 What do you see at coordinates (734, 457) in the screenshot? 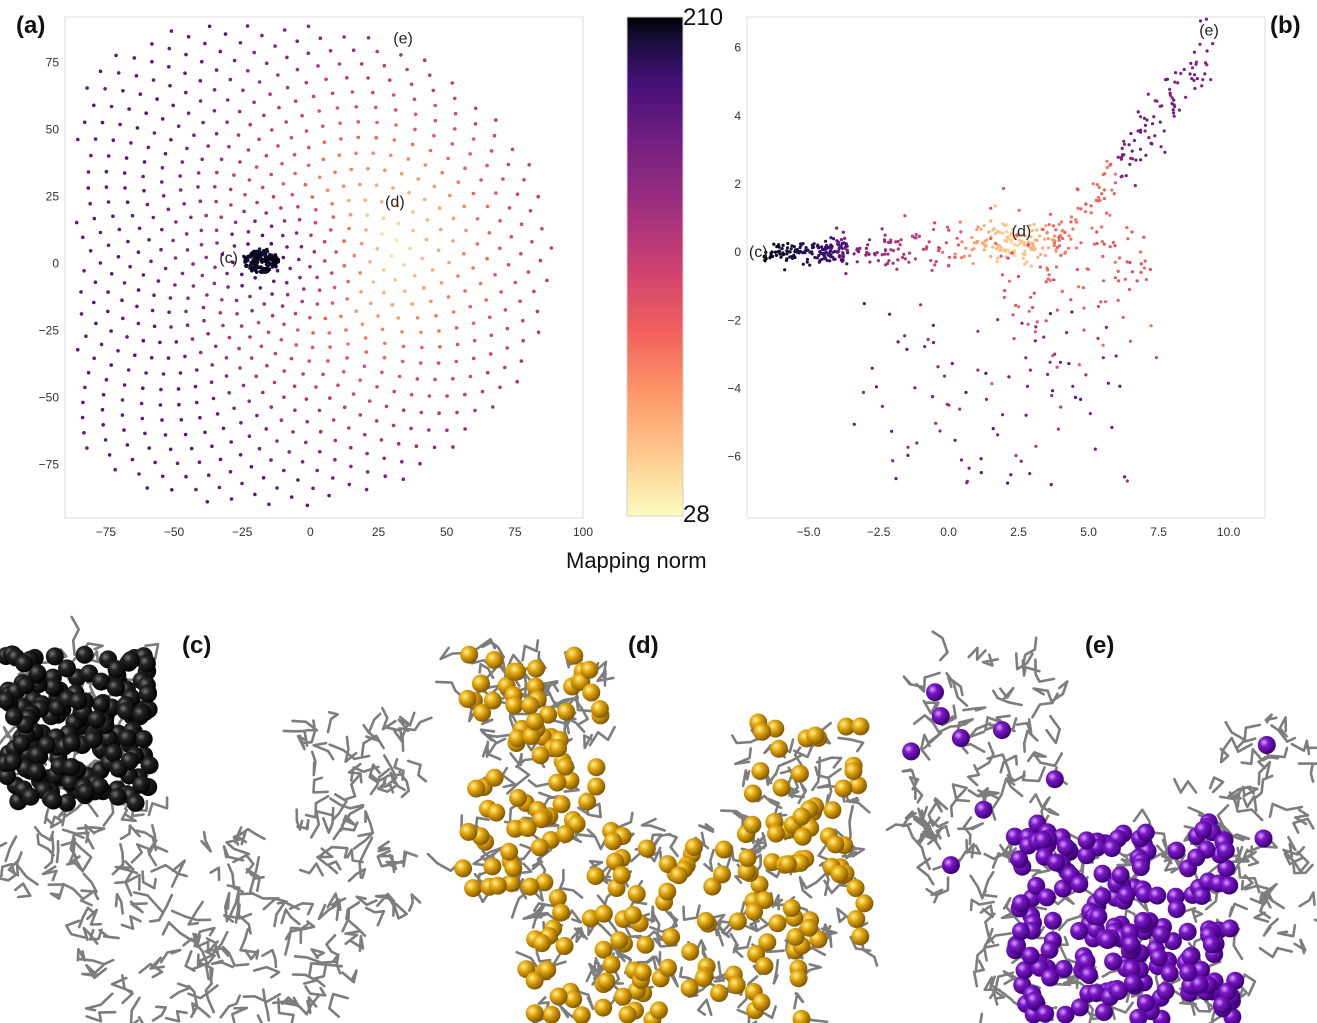
I see `plot-b-ytick-label: −6` at bounding box center [734, 457].